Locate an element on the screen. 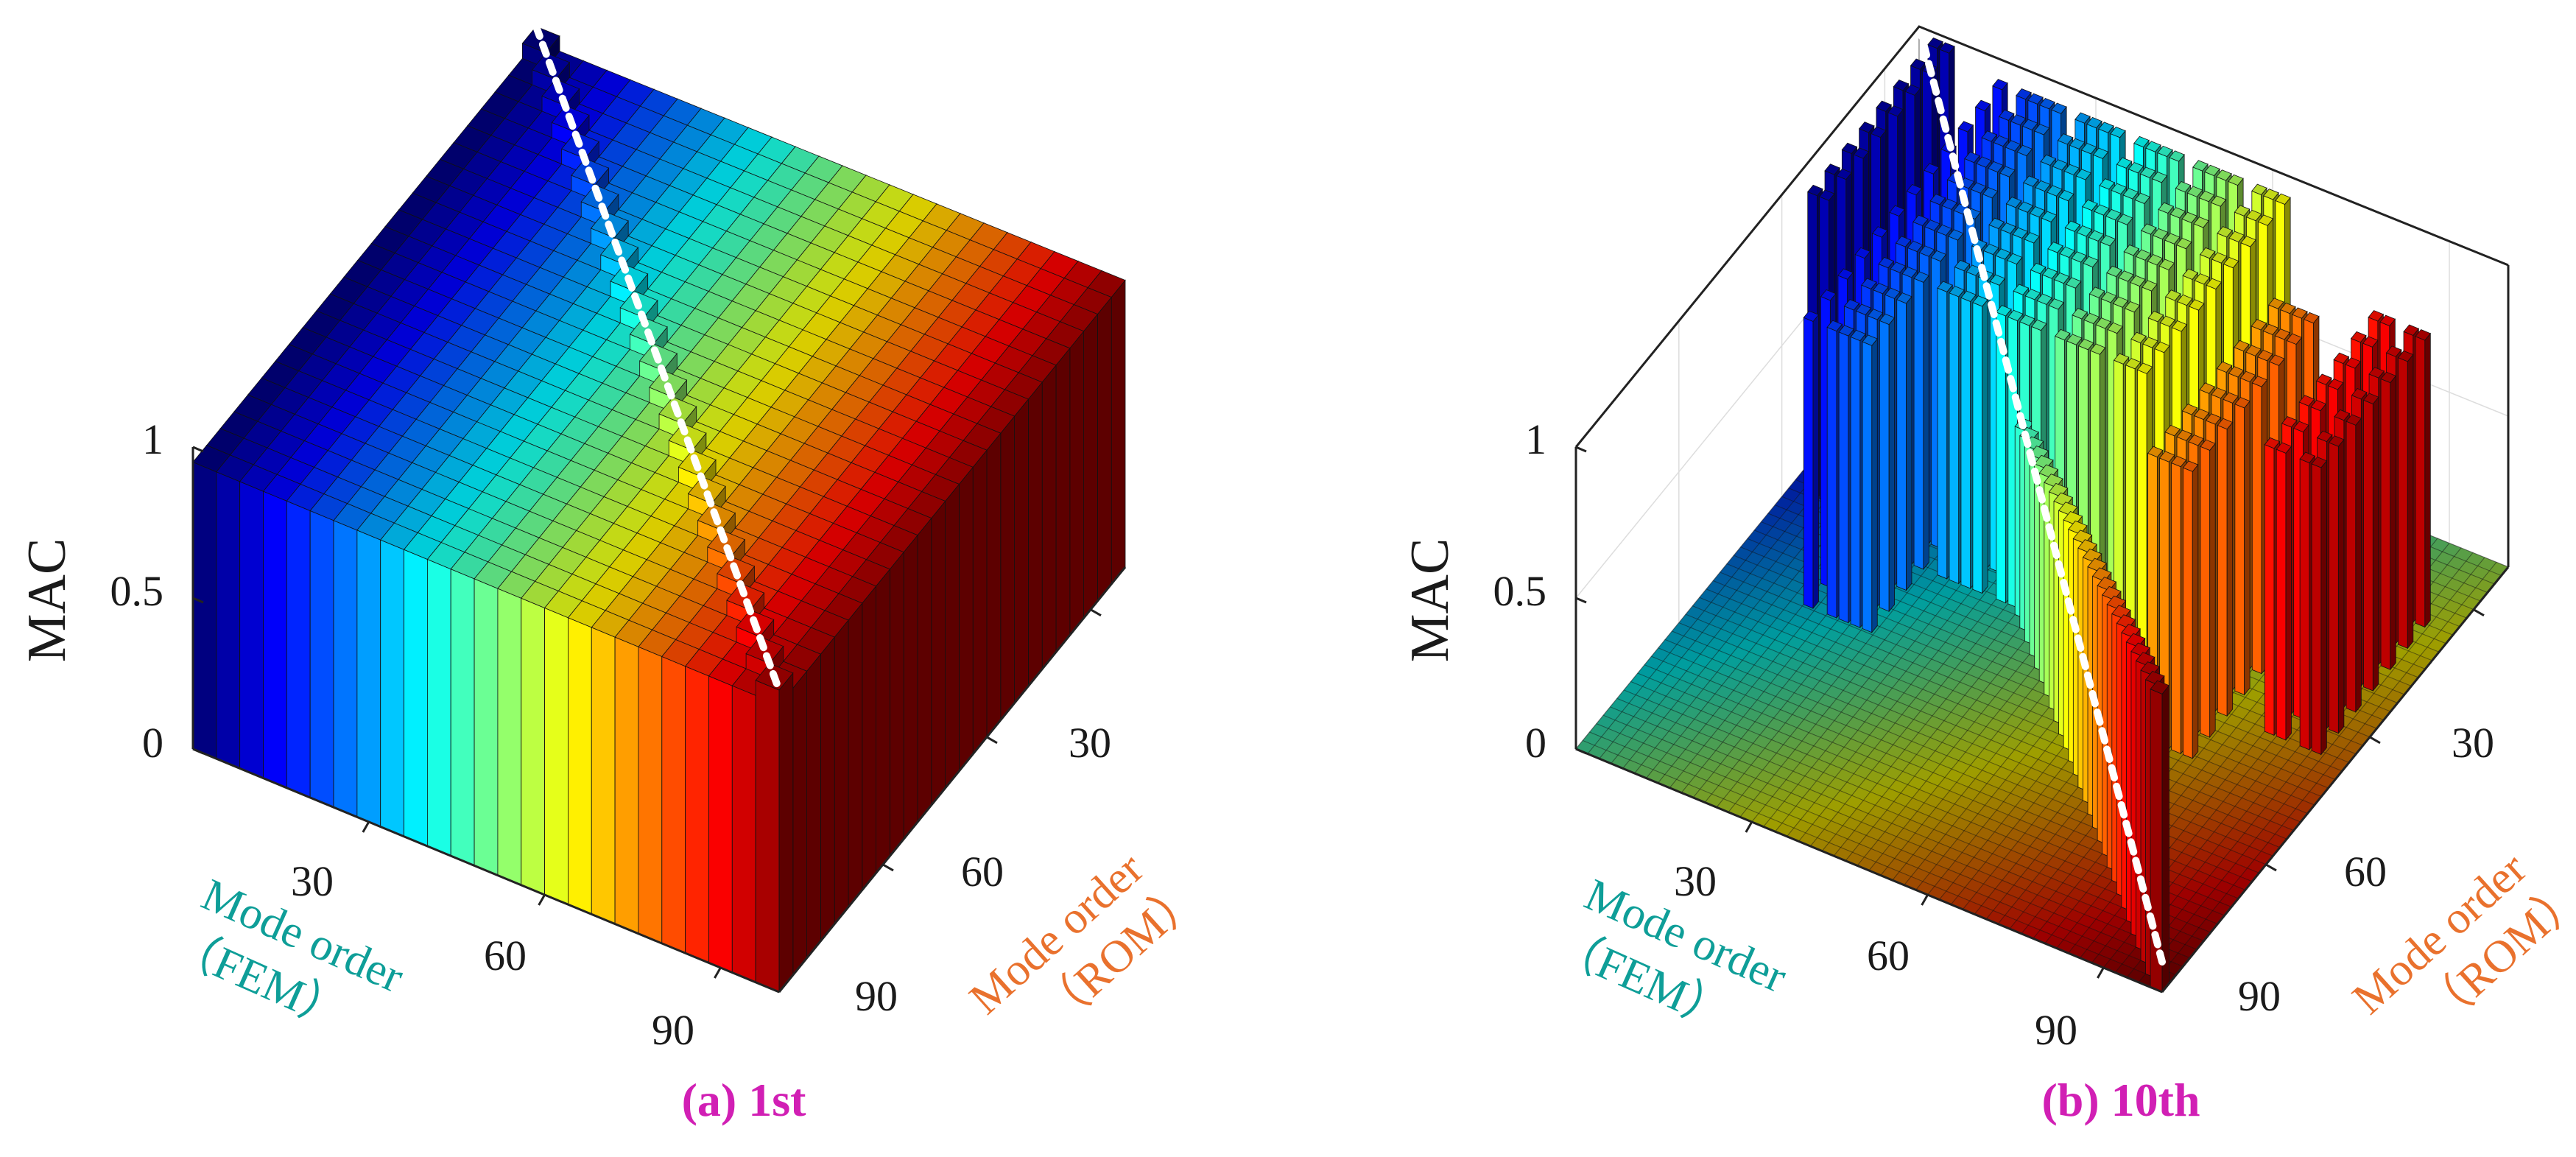 The height and width of the screenshot is (1157, 2576). a-y-tick-60: 60 is located at coordinates (982, 872).